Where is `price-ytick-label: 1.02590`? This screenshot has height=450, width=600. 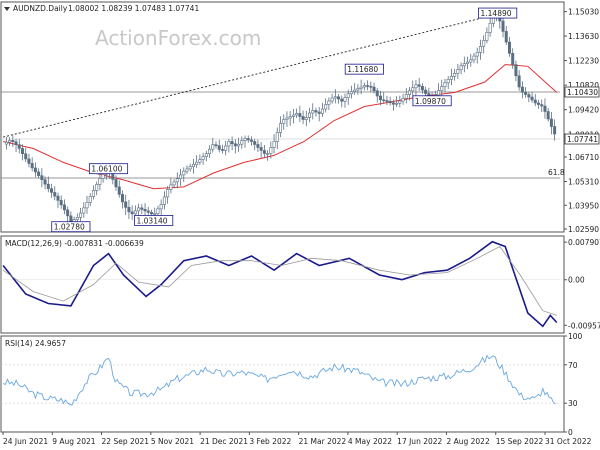
price-ytick-label: 1.02590 is located at coordinates (583, 229).